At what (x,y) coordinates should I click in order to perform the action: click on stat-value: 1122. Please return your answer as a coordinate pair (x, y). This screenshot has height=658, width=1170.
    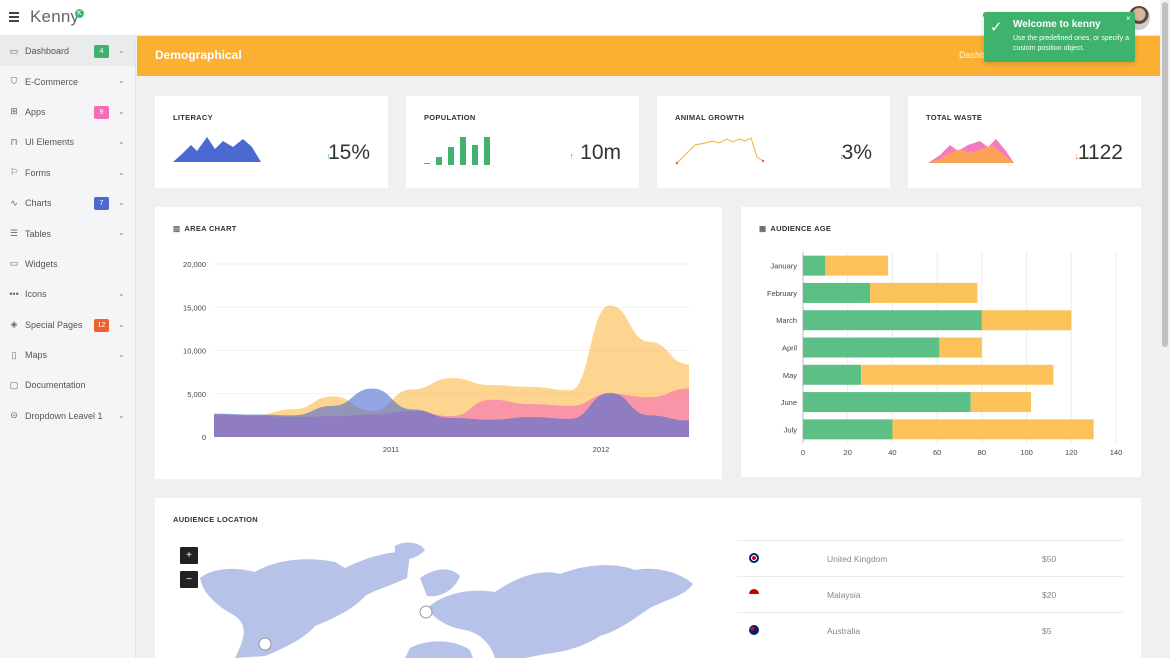
    Looking at the image, I should click on (1100, 152).